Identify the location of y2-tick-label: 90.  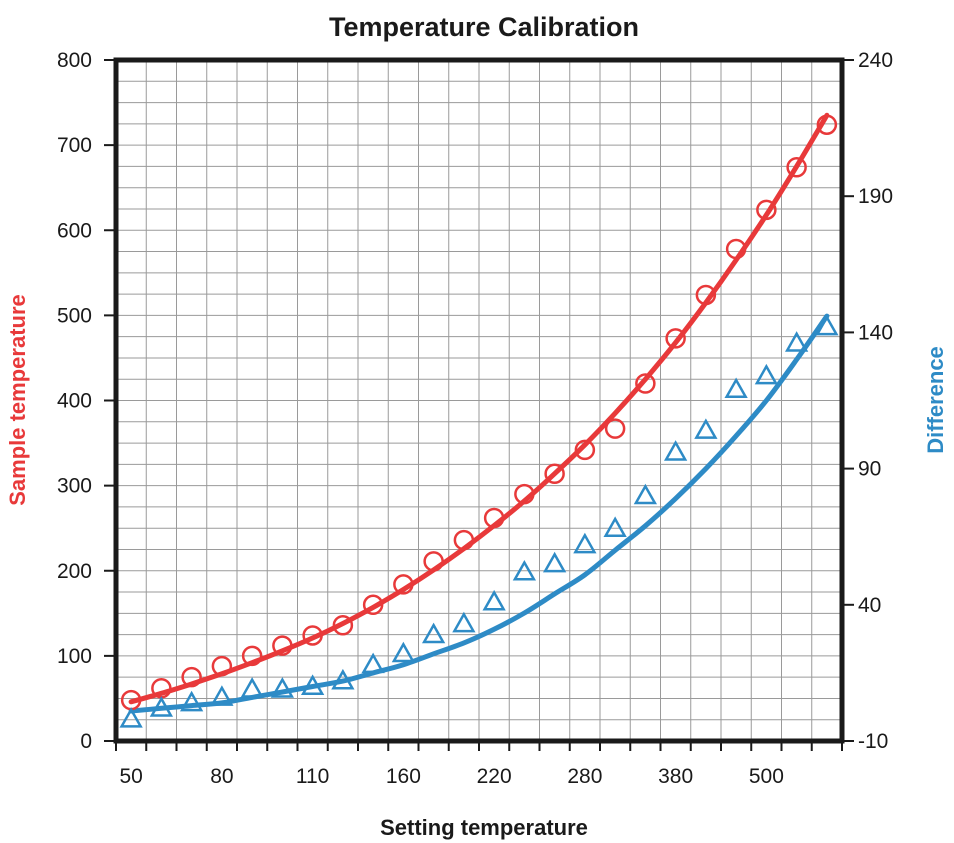
(869, 469).